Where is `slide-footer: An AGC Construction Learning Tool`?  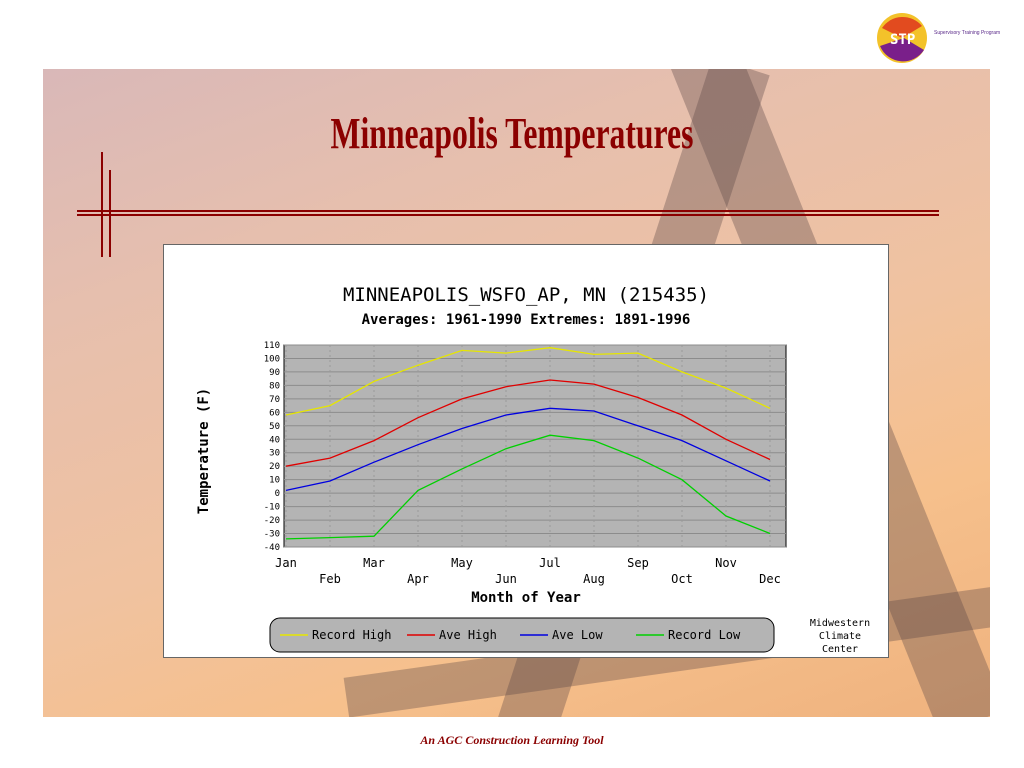
slide-footer: An AGC Construction Learning Tool is located at coordinates (512, 740).